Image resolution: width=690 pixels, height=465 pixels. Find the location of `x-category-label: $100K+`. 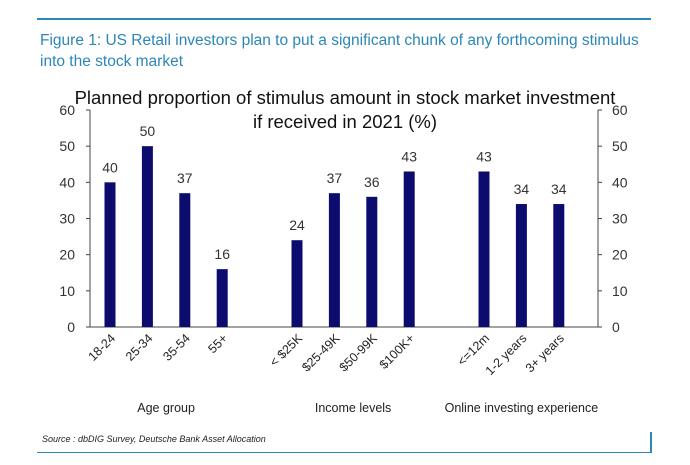

x-category-label: $100K+ is located at coordinates (397, 351).